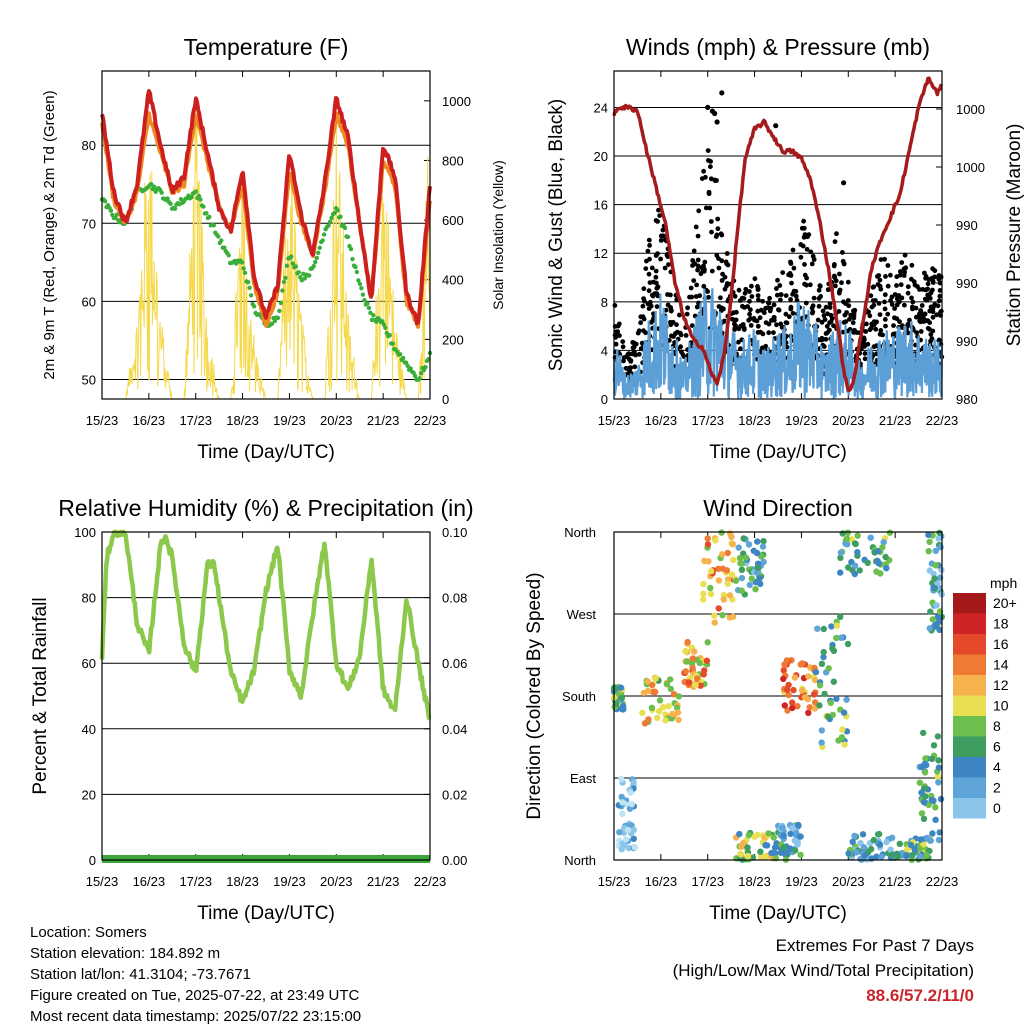 This screenshot has width=1024, height=1027. Describe the element at coordinates (823, 970) in the screenshot. I see `extremes-subtitle: (High/Low/Max Wind/Total Precipitation)` at that location.